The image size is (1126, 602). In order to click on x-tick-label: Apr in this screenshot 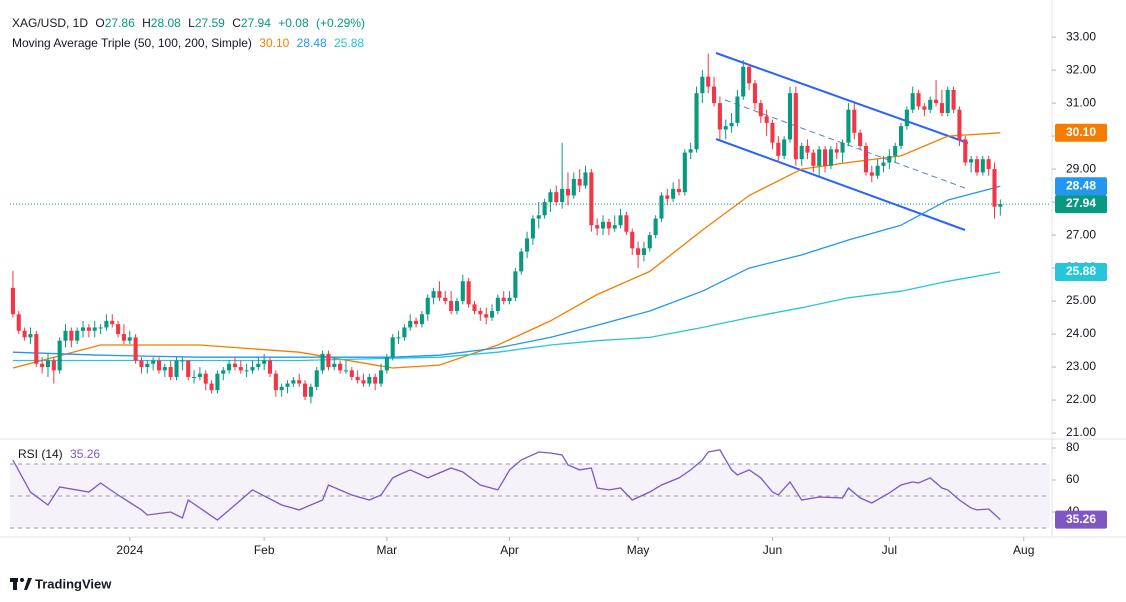, I will do `click(509, 550)`.